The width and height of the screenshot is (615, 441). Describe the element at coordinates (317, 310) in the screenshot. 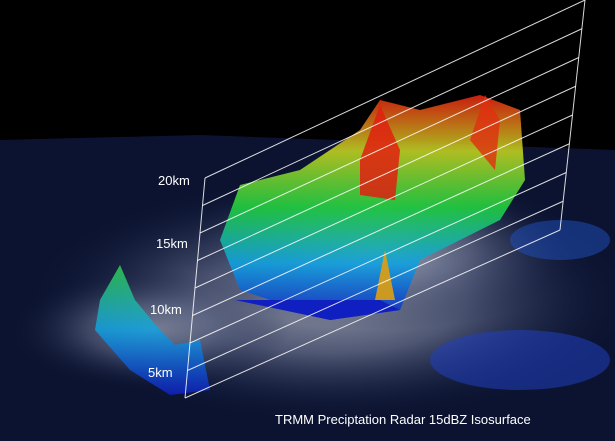

I see `isosurface-base` at that location.